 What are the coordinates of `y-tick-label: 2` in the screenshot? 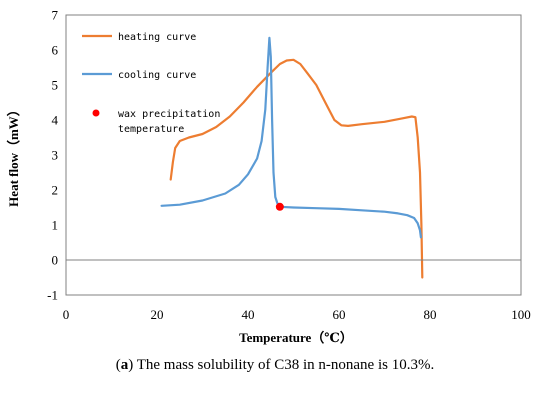 It's located at (55, 190).